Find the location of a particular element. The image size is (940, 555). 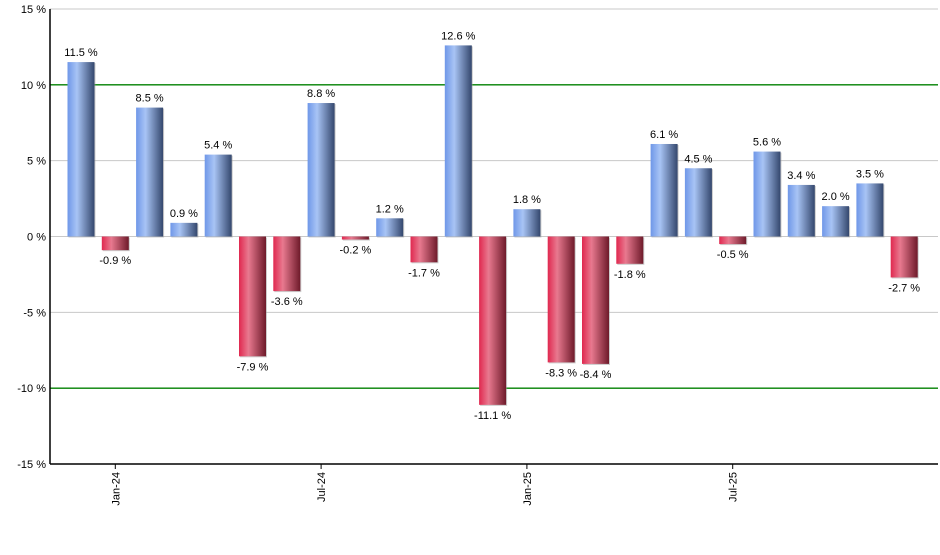

x-tick-label: Jan-24 is located at coordinates (116, 489).